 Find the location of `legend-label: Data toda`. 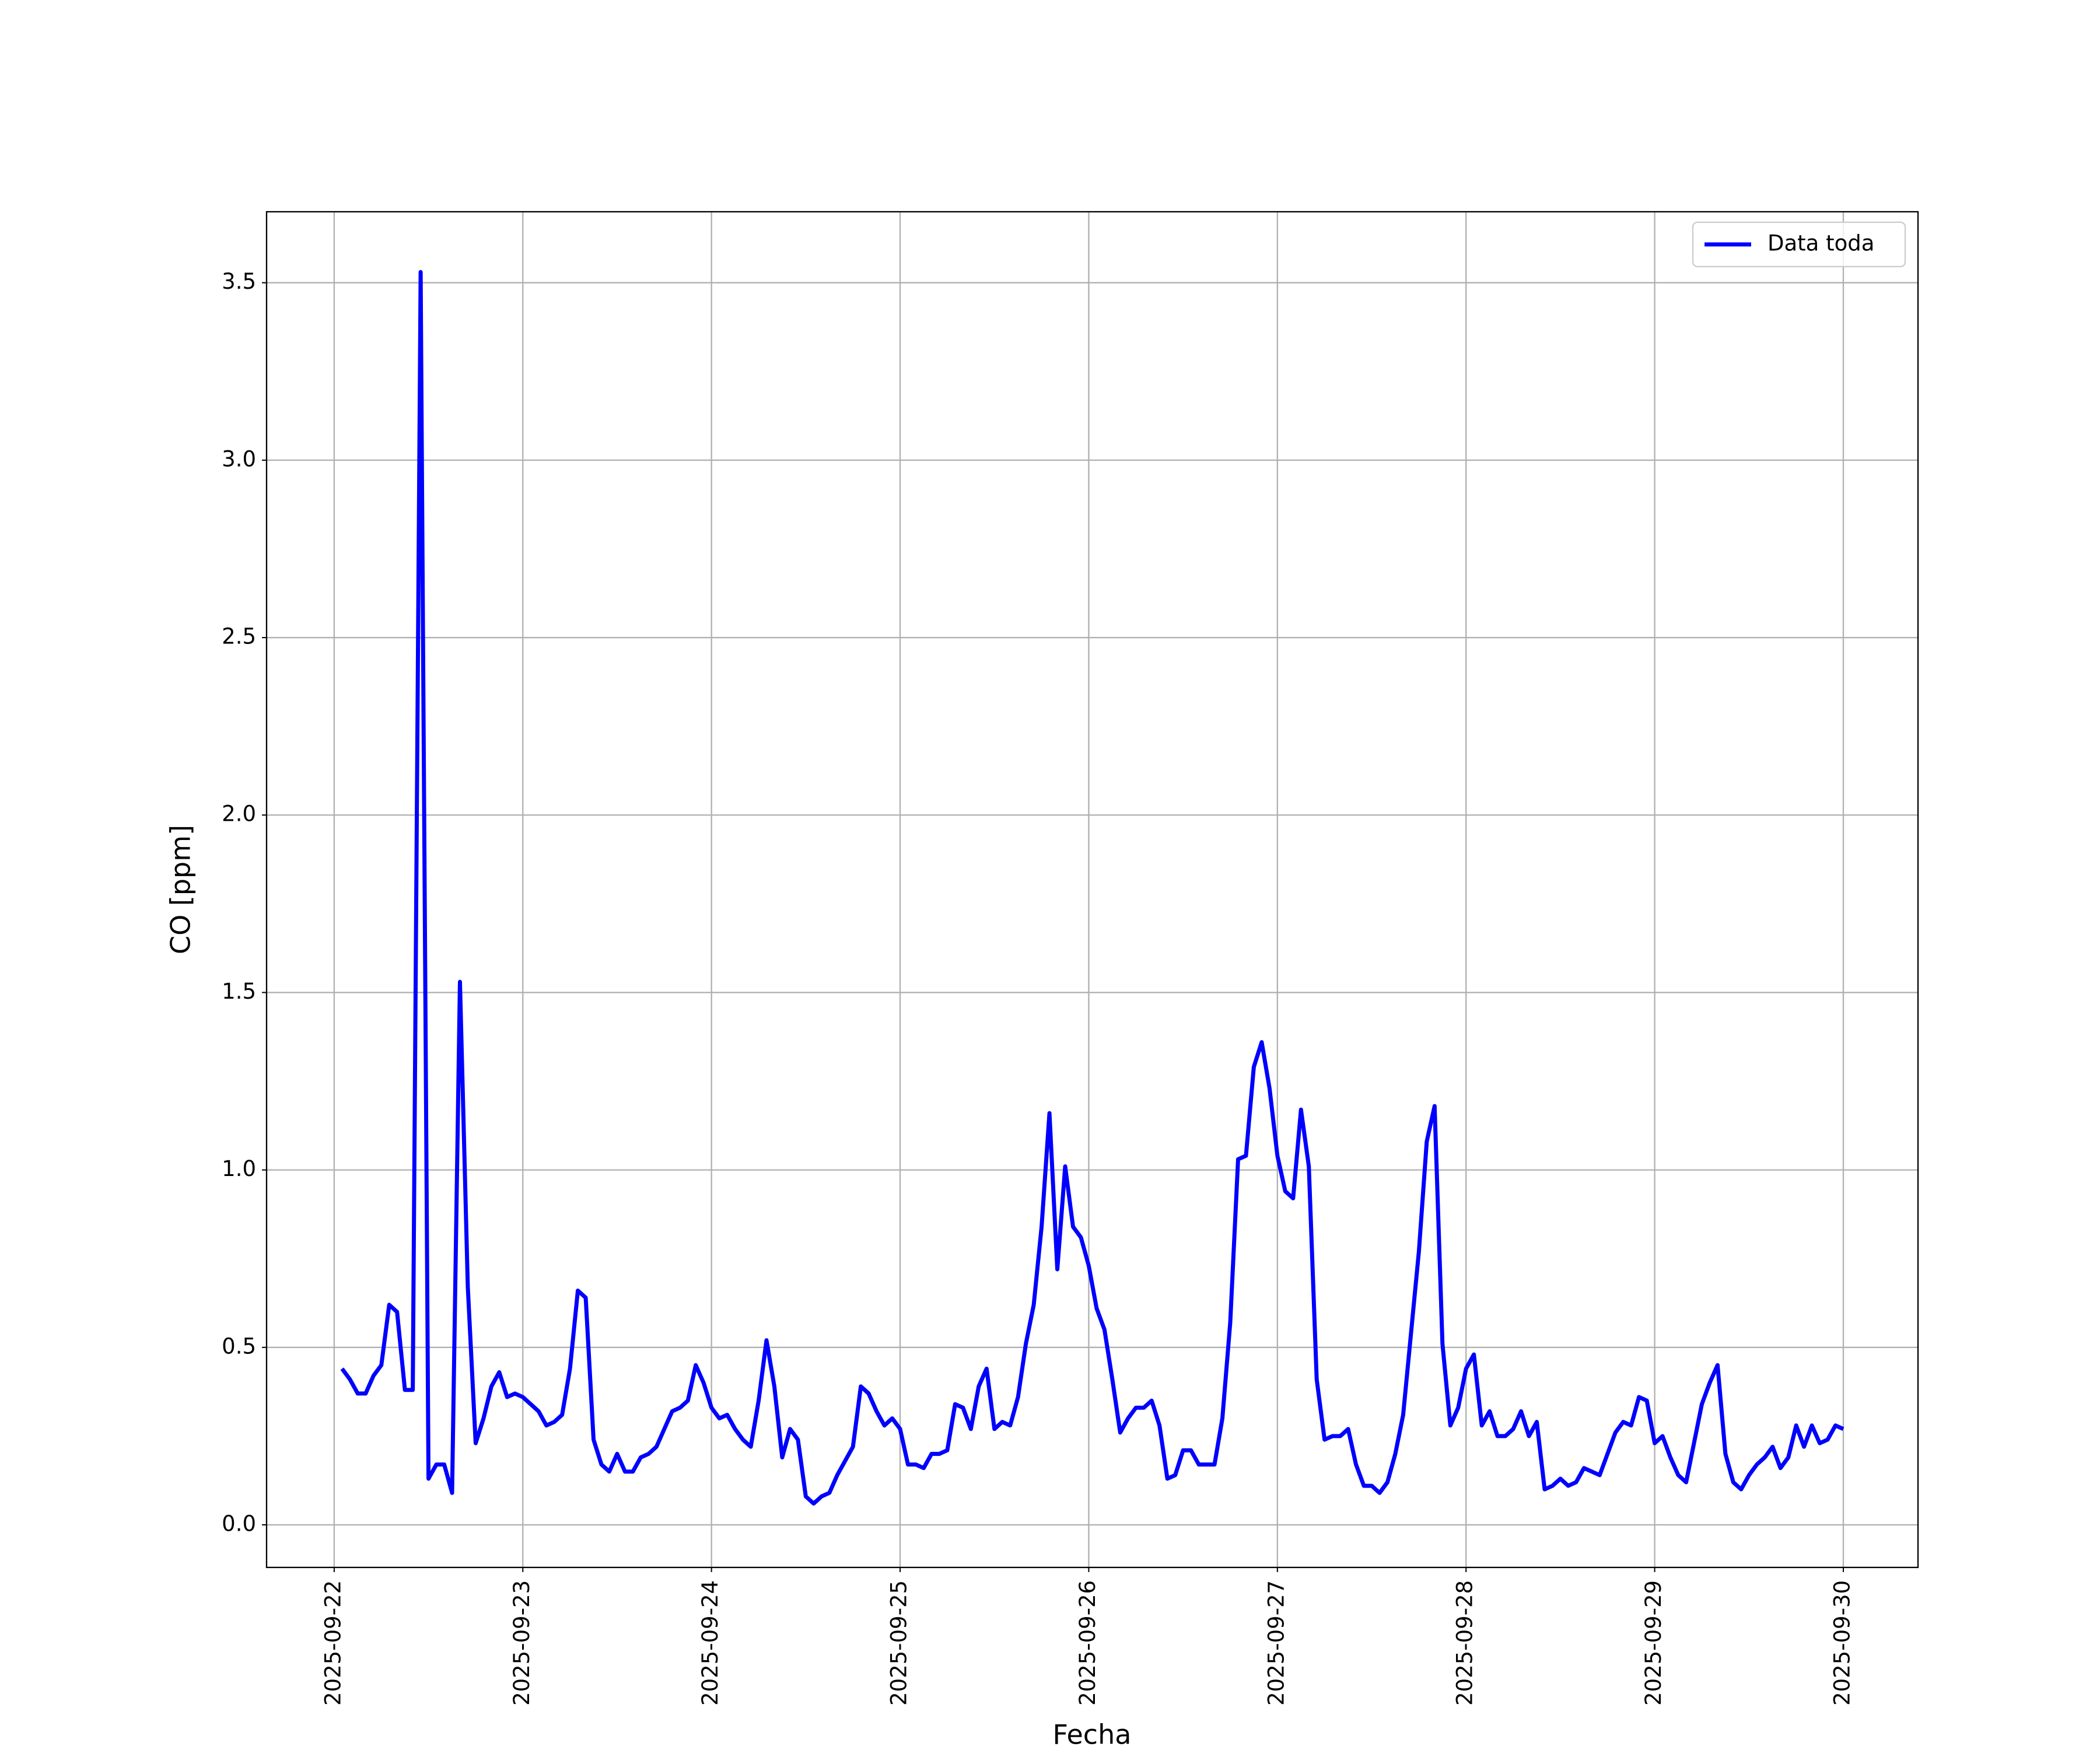

legend-label: Data toda is located at coordinates (1821, 243).